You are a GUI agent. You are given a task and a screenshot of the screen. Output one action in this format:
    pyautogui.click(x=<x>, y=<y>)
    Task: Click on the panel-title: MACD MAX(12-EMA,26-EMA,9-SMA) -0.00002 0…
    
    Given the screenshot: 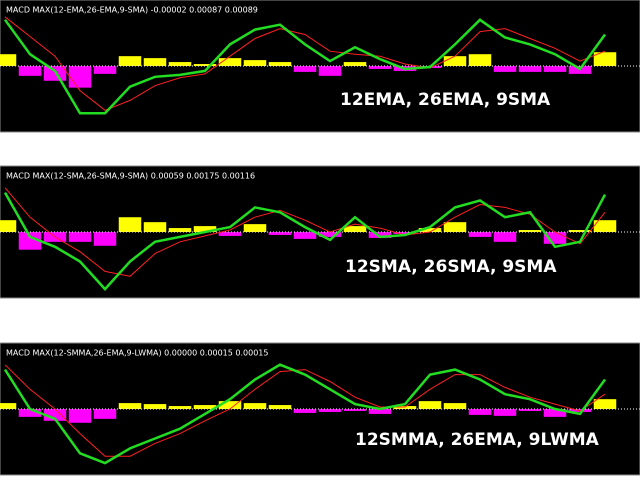 What is the action you would take?
    pyautogui.click(x=132, y=10)
    